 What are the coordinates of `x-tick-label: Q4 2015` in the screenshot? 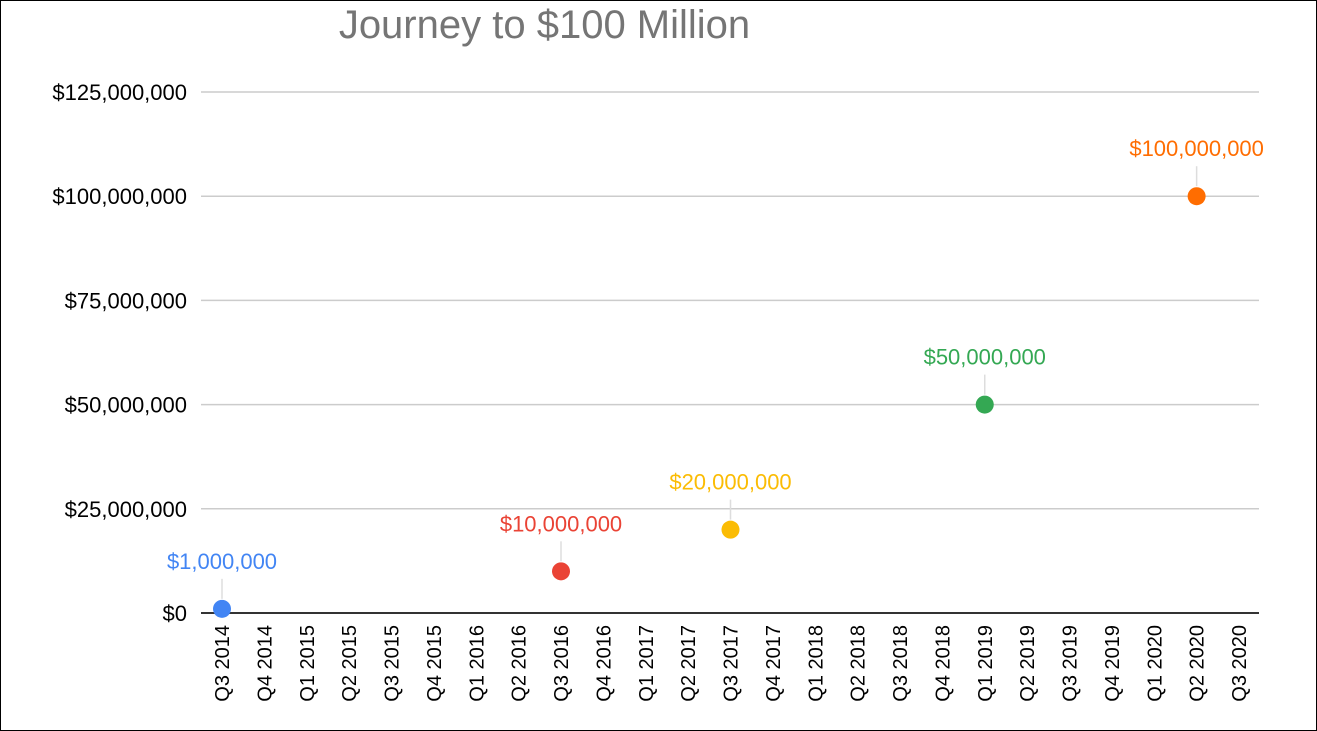 It's located at (435, 663).